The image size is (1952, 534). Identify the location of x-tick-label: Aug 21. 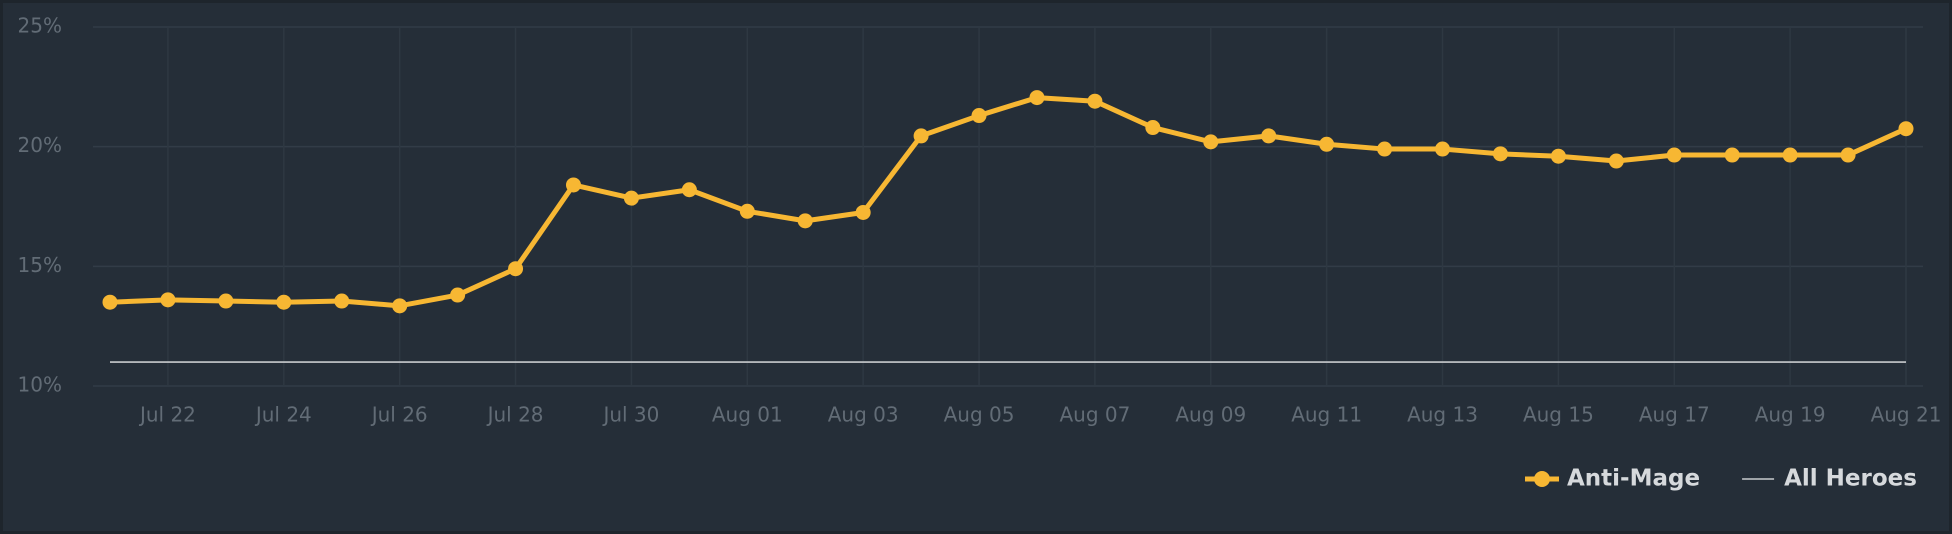
(1906, 415).